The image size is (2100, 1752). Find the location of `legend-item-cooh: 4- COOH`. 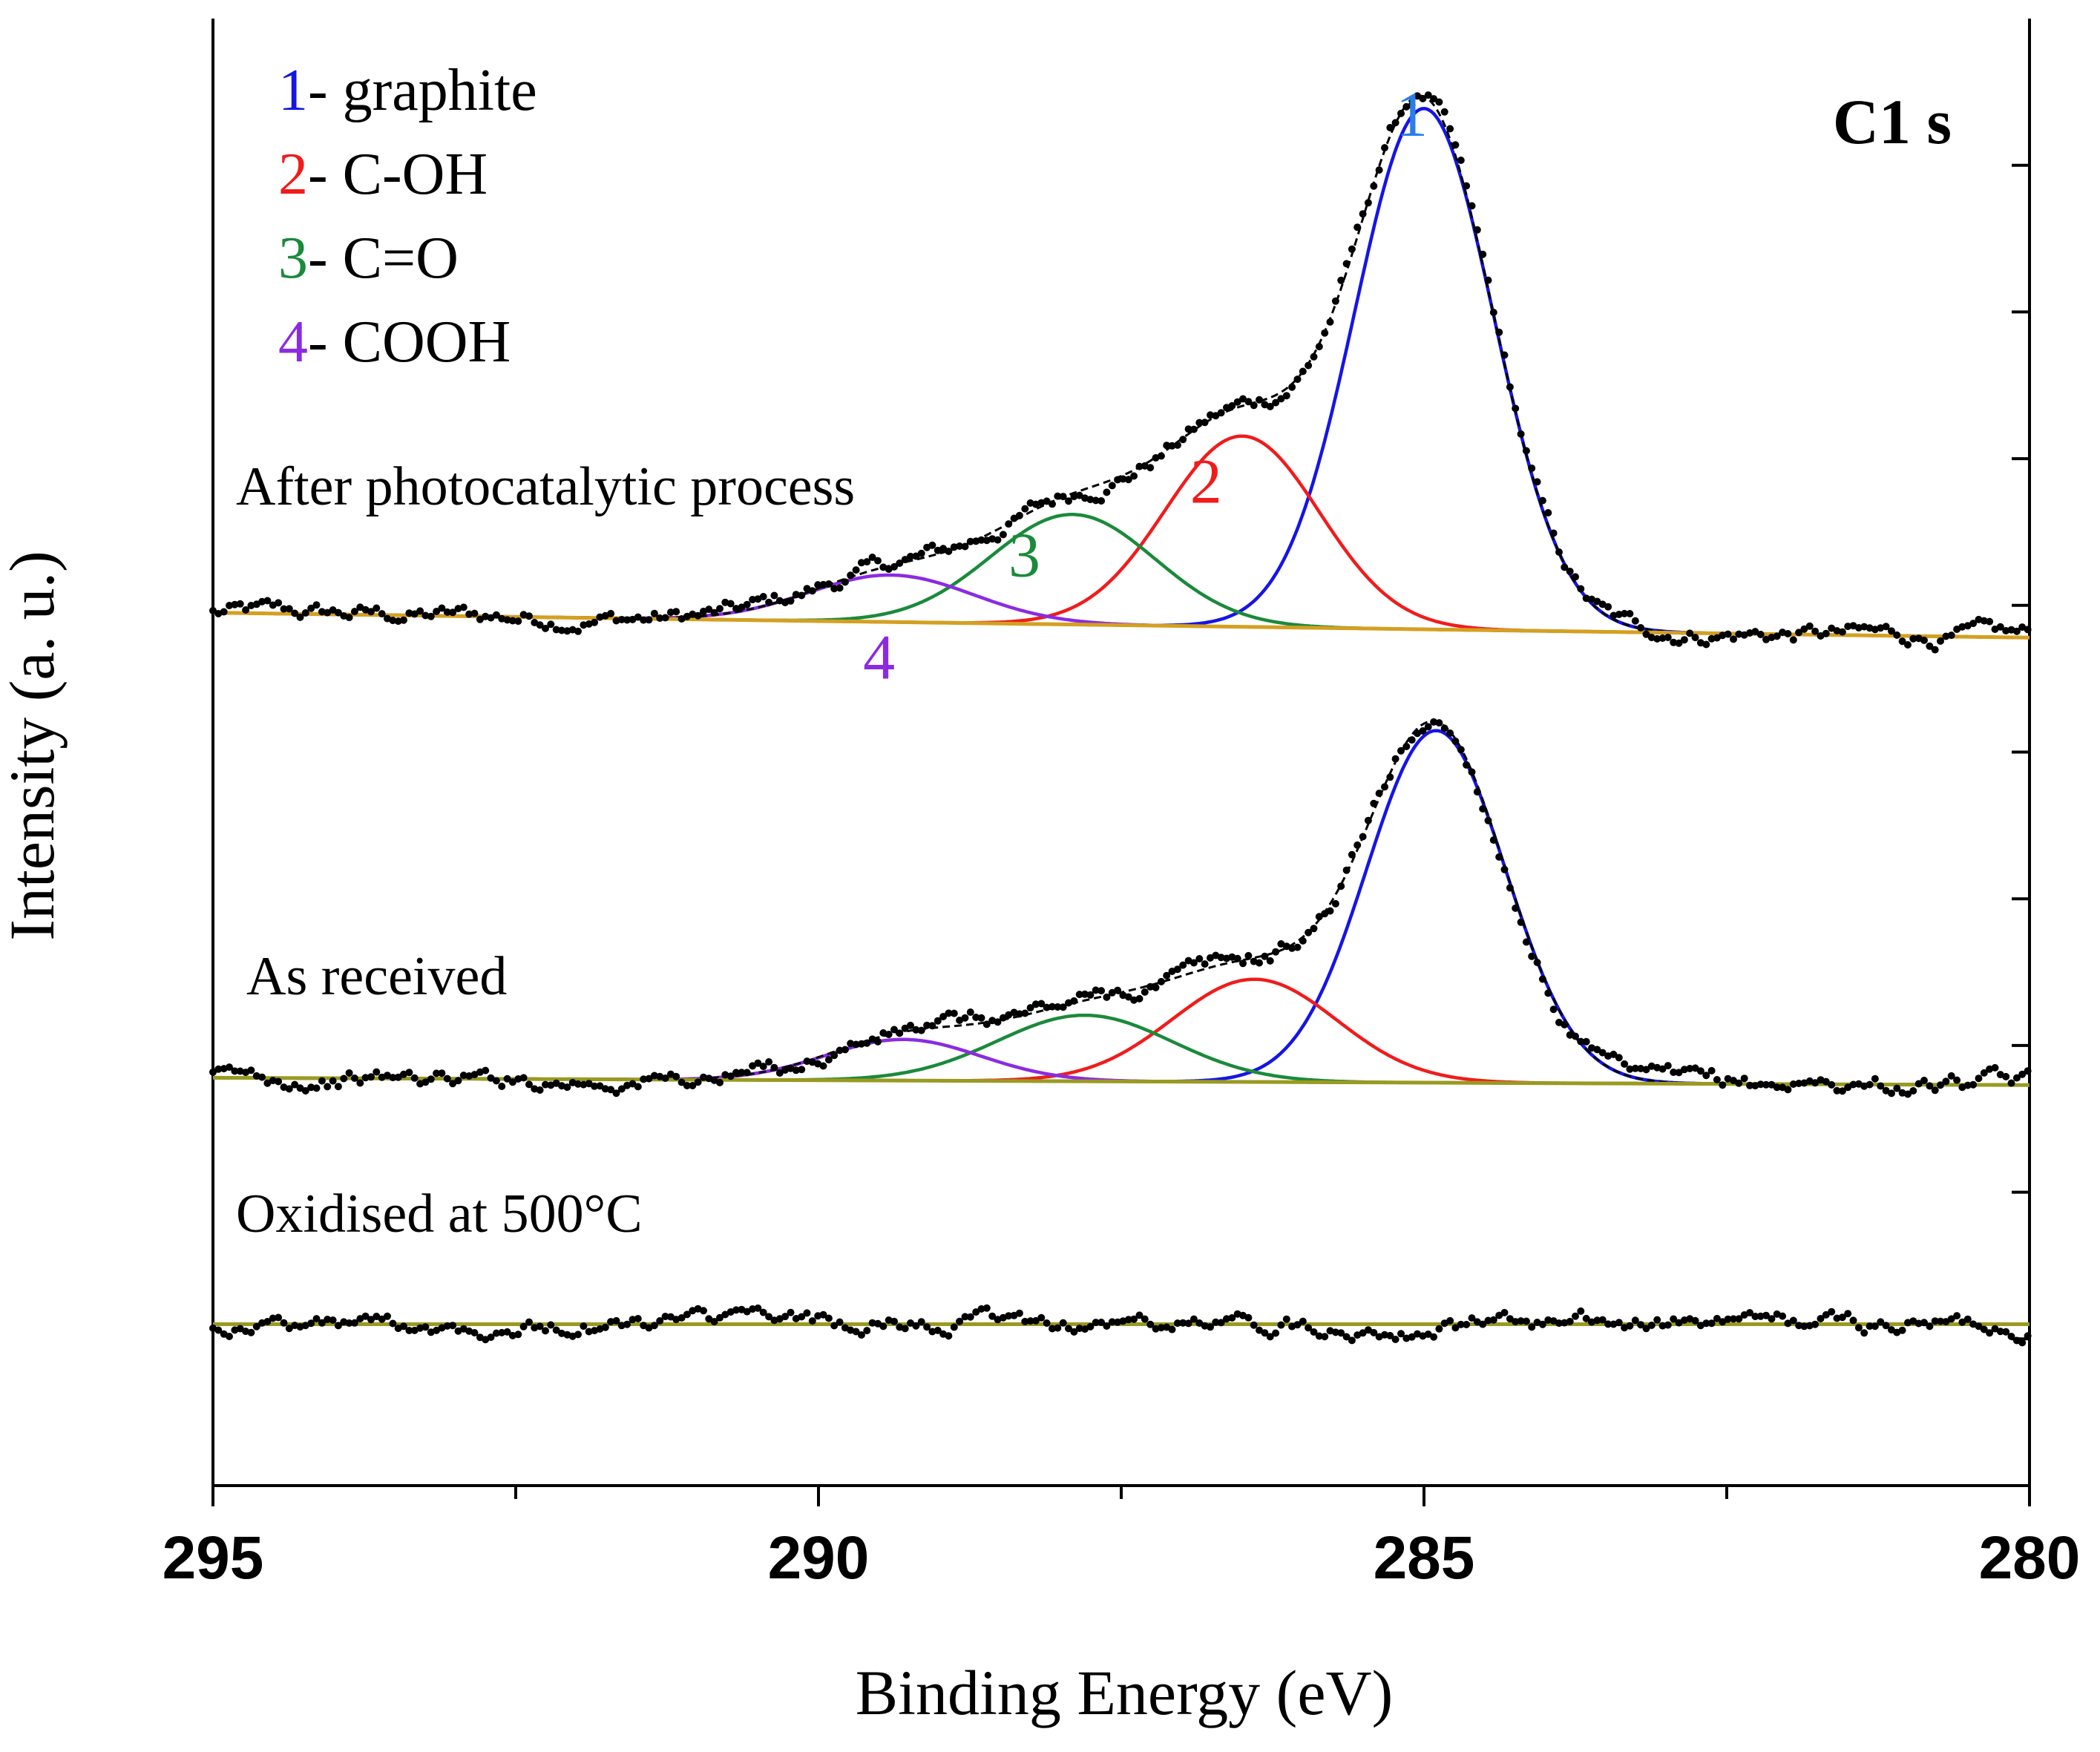

legend-item-cooh: 4- COOH is located at coordinates (395, 342).